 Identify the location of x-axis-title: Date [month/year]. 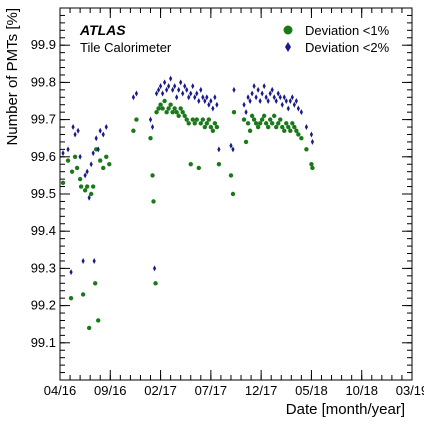
(345, 409).